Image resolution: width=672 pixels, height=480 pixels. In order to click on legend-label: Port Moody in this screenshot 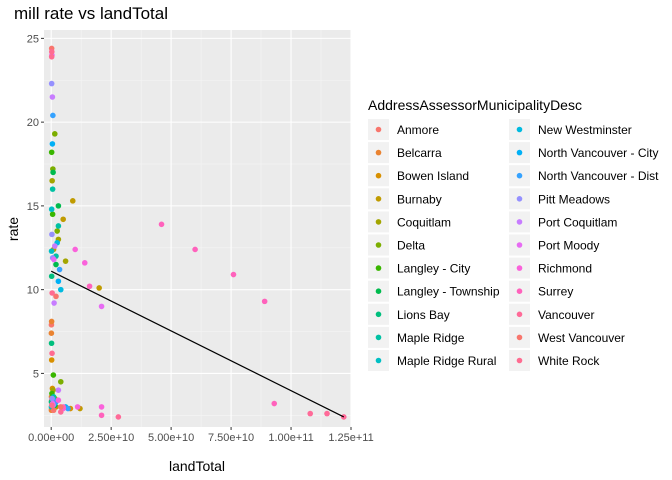, I will do `click(568, 246)`.